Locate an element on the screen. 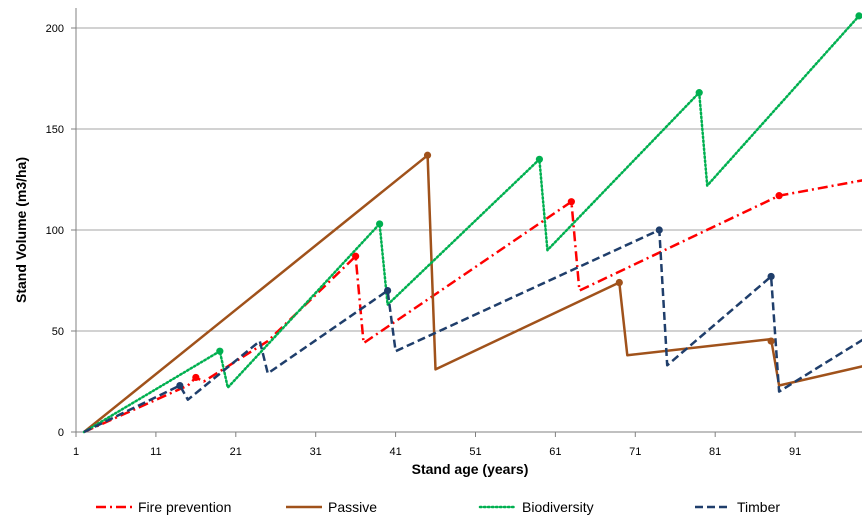 The height and width of the screenshot is (519, 862). x-tick-label: 1 is located at coordinates (76, 452).